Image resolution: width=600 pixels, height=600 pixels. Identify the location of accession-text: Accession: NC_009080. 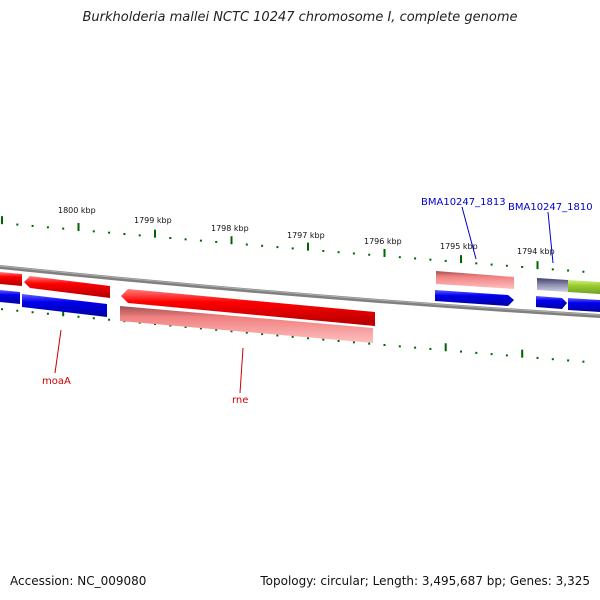
(78, 581).